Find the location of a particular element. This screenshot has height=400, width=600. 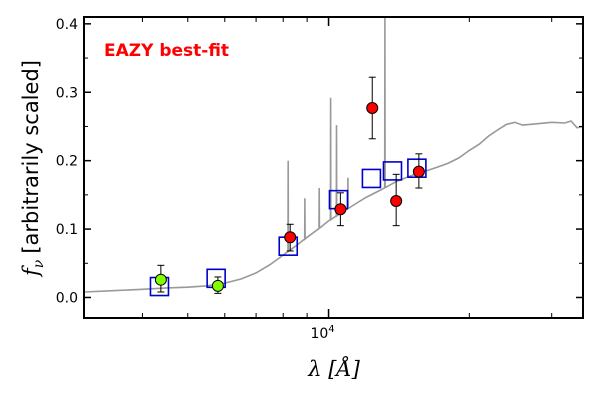

y-axis-label: fν [arbitrarily scaled] is located at coordinates (33, 169).